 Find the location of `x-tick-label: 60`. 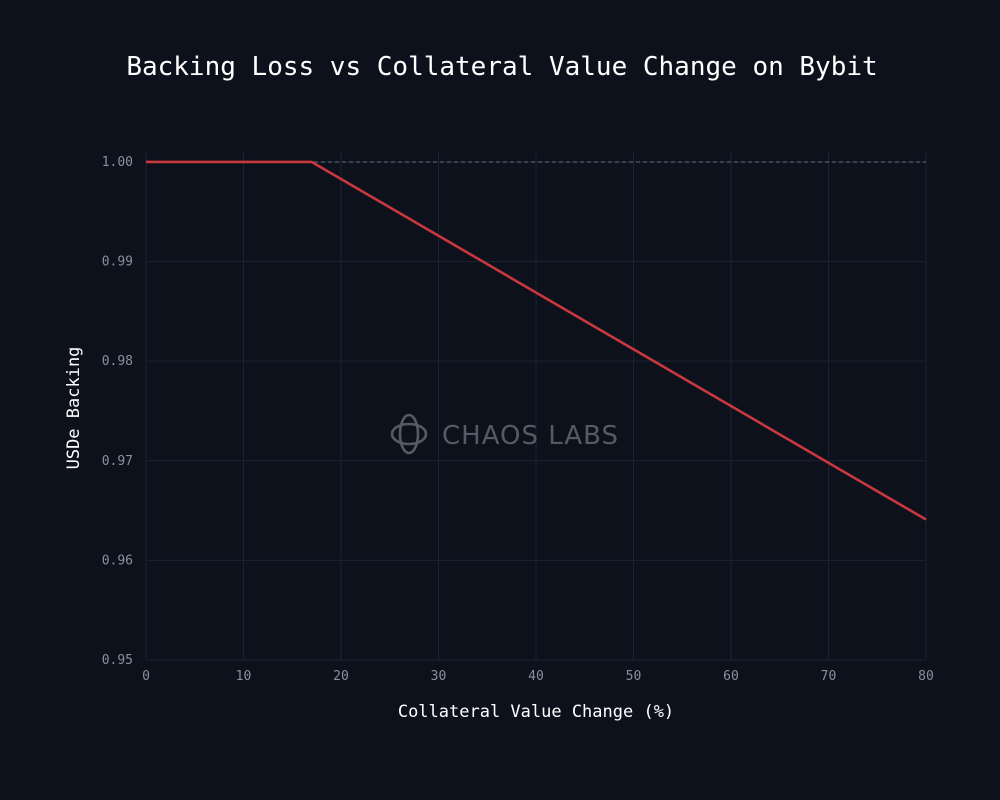

x-tick-label: 60 is located at coordinates (731, 676).